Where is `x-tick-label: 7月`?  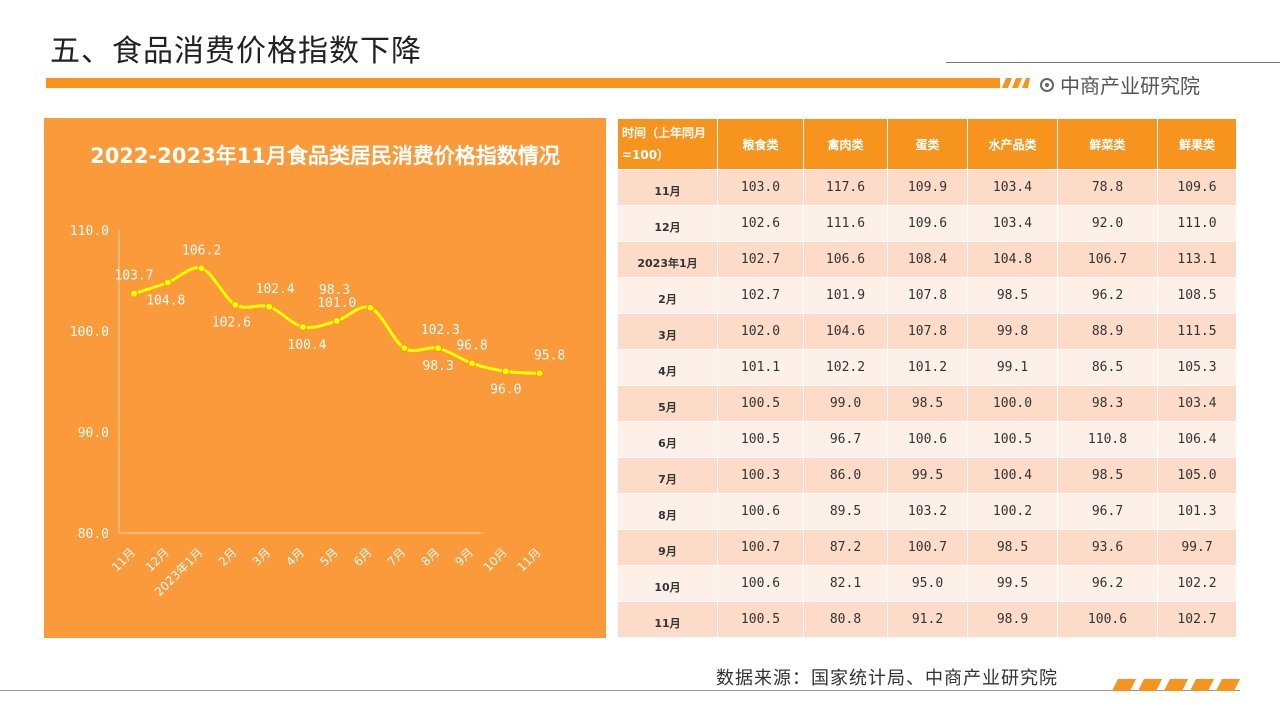 x-tick-label: 7月 is located at coordinates (397, 557).